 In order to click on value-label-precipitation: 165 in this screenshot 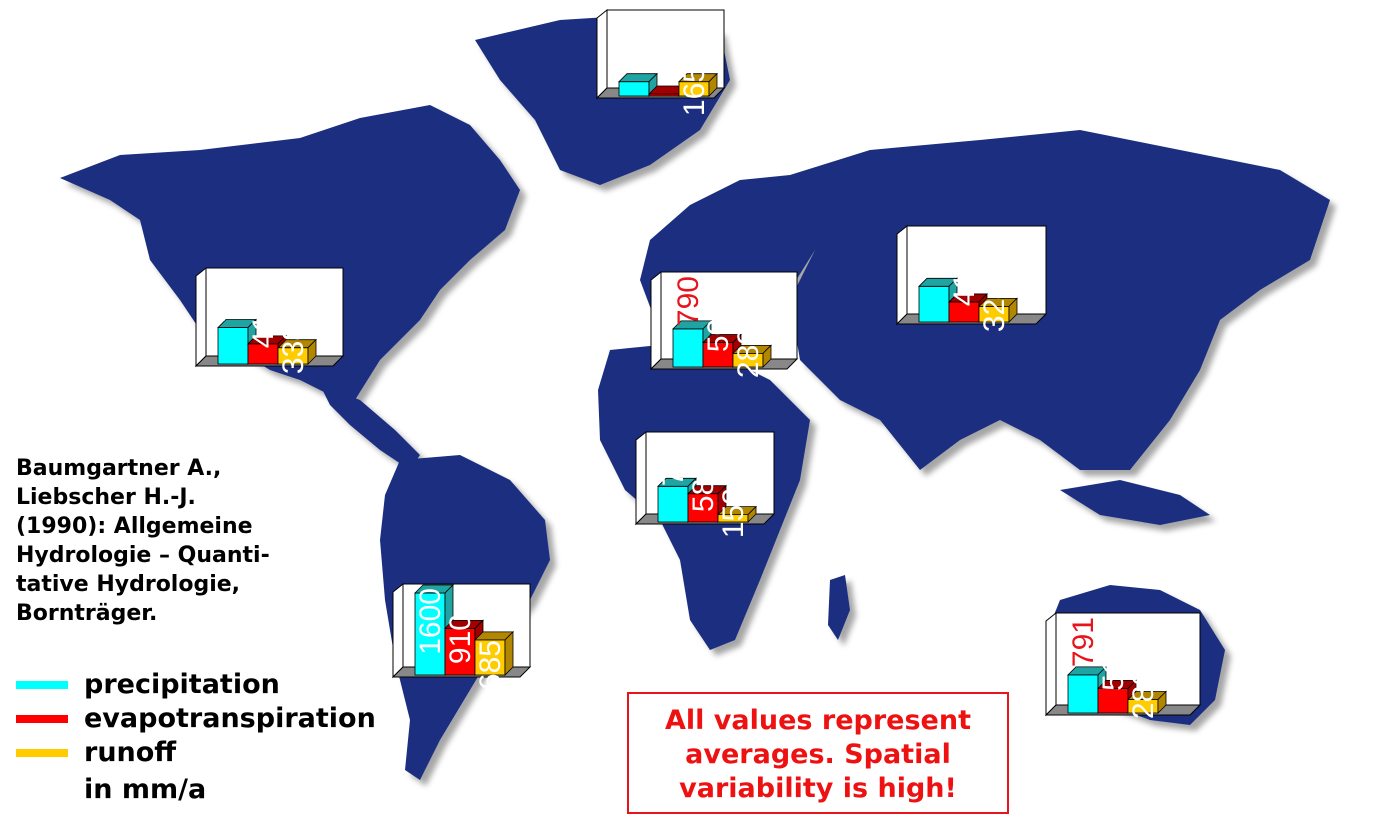, I will do `click(634, 39)`.